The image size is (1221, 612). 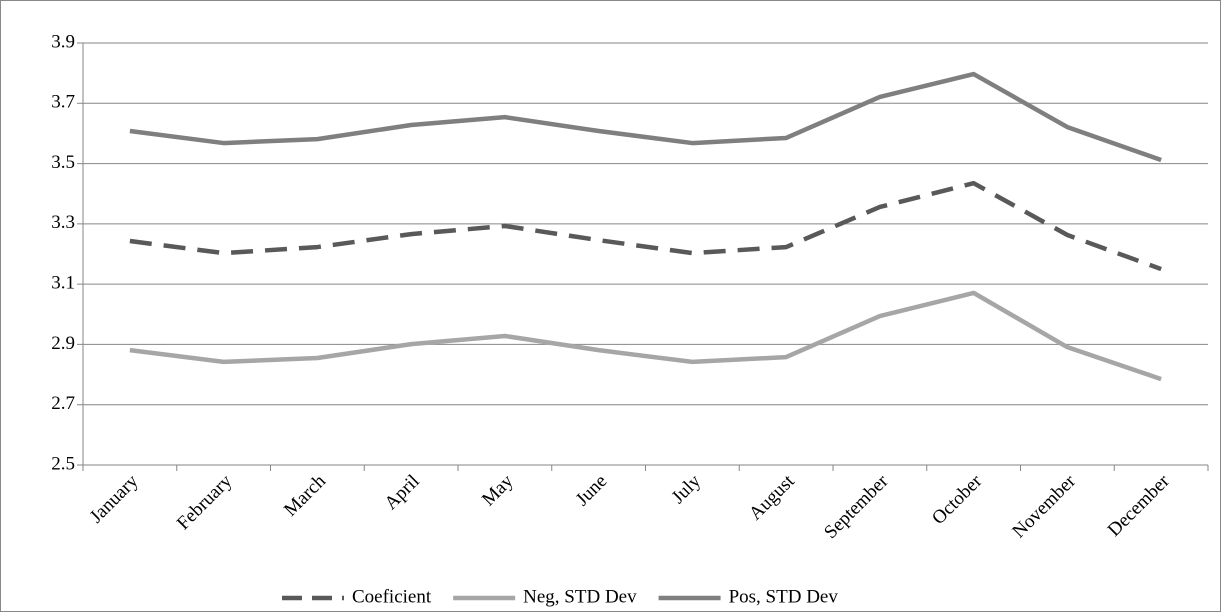 I want to click on legend-label: Neg, STD Dev, so click(x=580, y=596).